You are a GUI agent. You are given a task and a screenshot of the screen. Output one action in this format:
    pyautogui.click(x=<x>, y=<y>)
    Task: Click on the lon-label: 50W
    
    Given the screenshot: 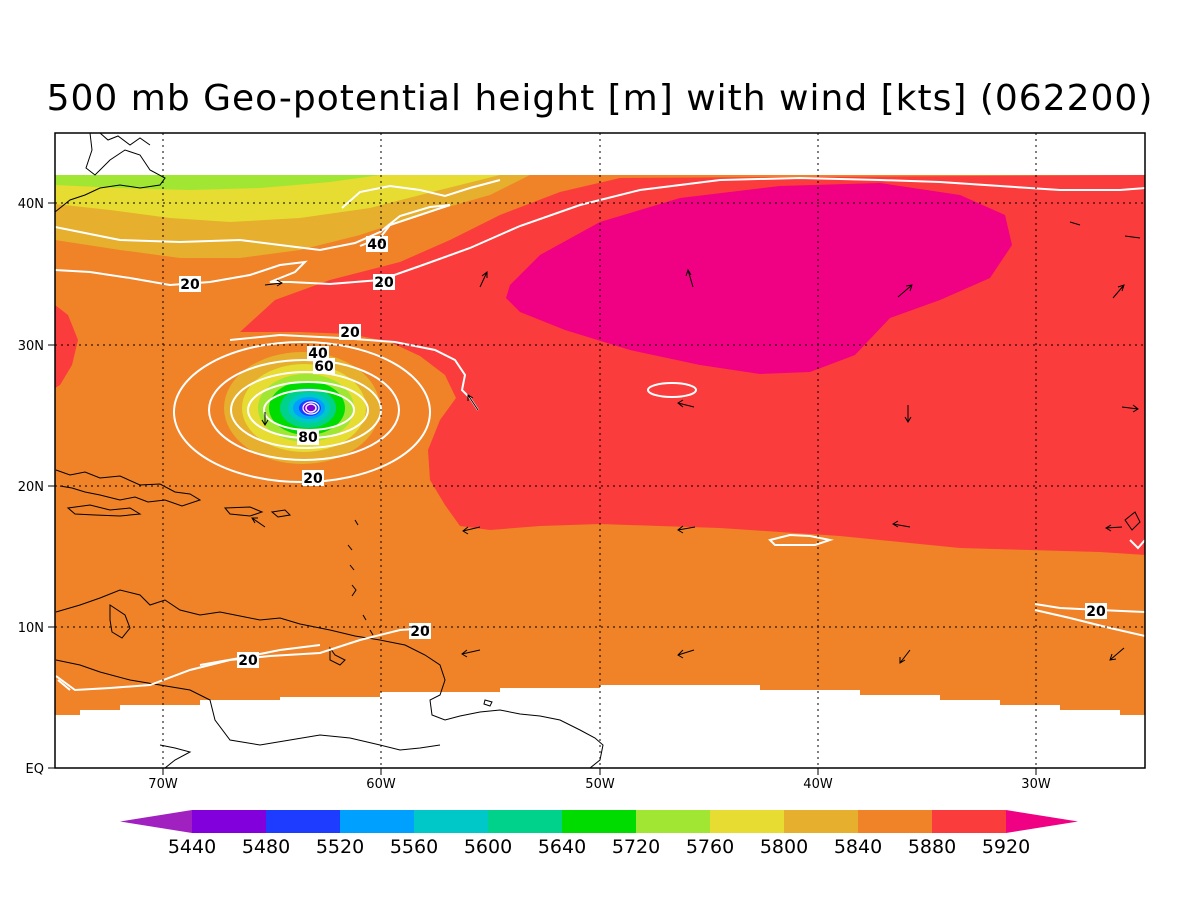 What is the action you would take?
    pyautogui.click(x=600, y=784)
    